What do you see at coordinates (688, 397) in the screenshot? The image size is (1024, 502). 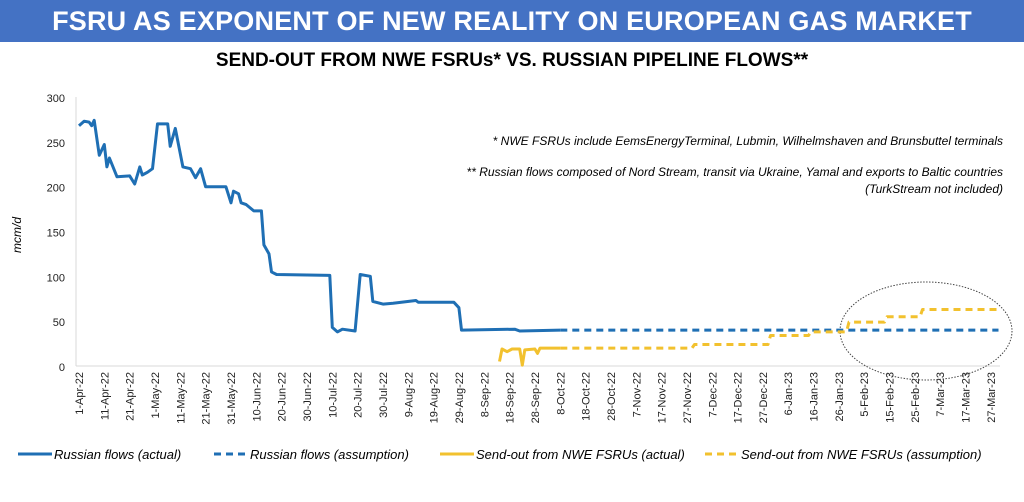 I see `x-tick-label: 27-Nov-22` at bounding box center [688, 397].